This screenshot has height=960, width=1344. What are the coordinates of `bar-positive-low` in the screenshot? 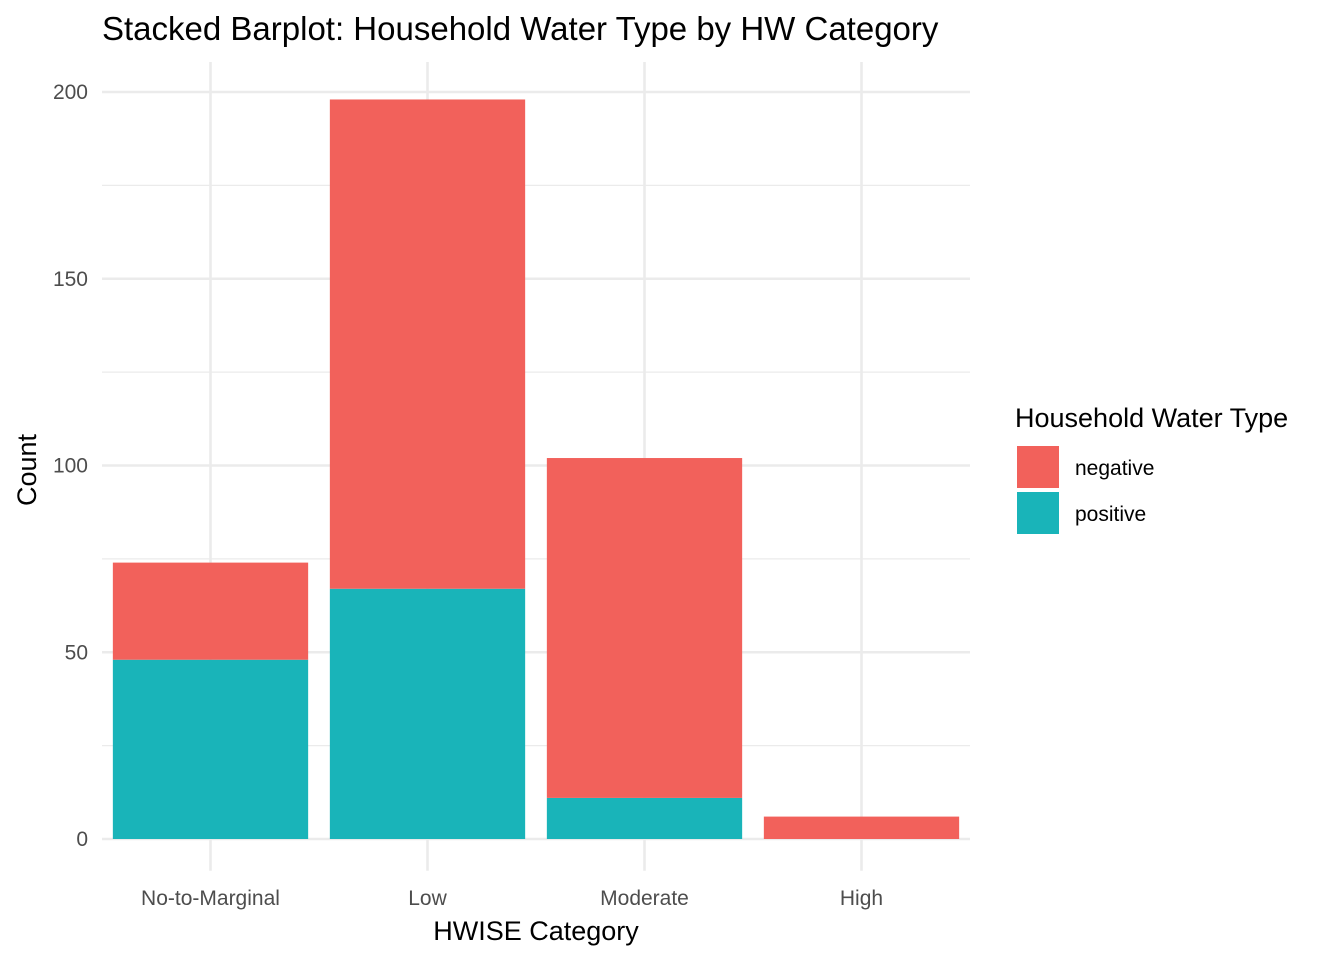 It's located at (427, 713).